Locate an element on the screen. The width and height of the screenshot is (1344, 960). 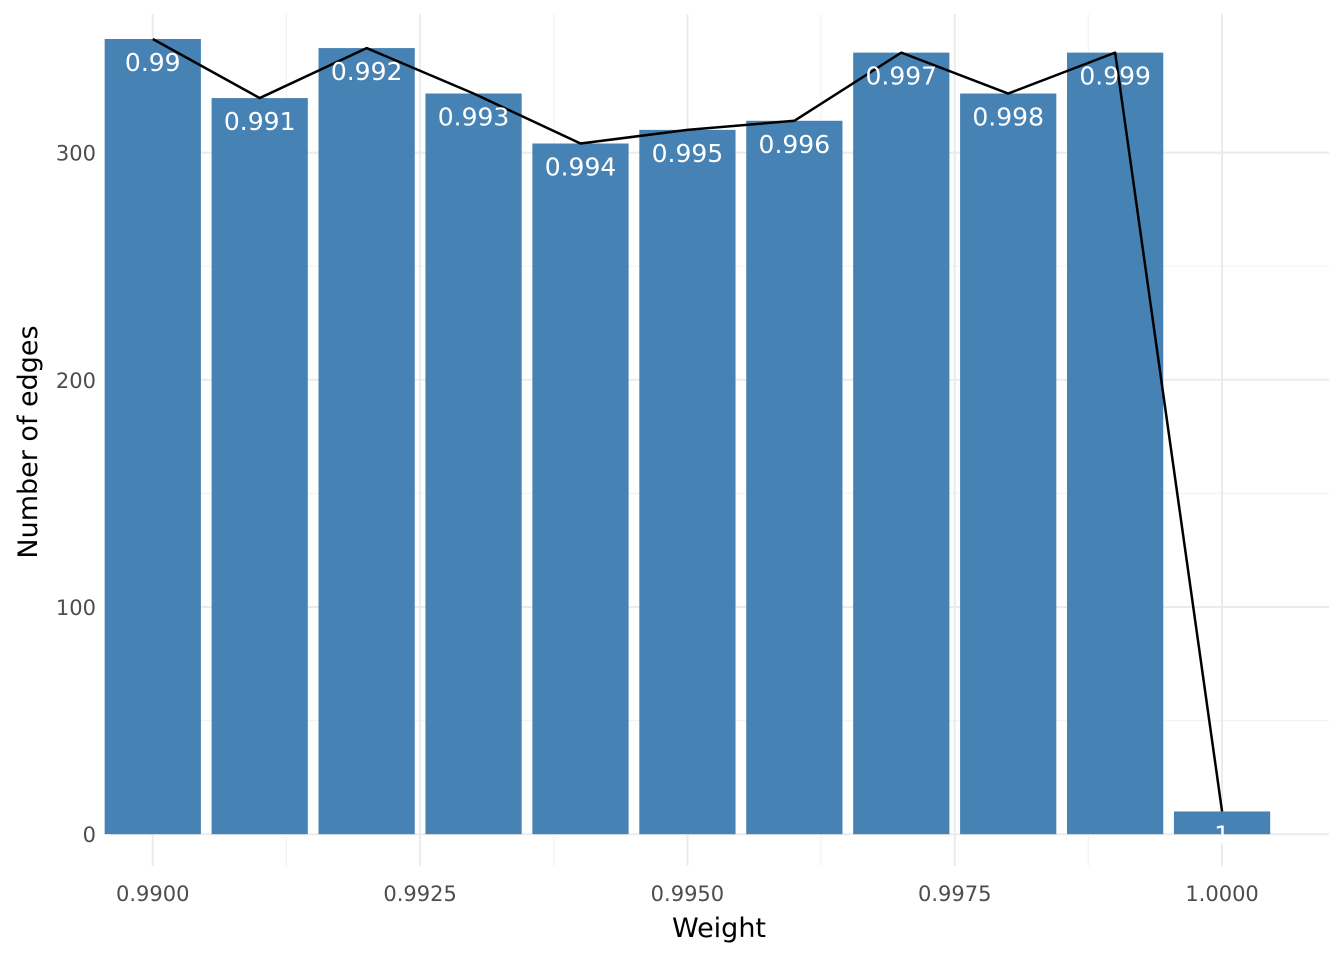
y-tick-label: 300 is located at coordinates (76, 154).